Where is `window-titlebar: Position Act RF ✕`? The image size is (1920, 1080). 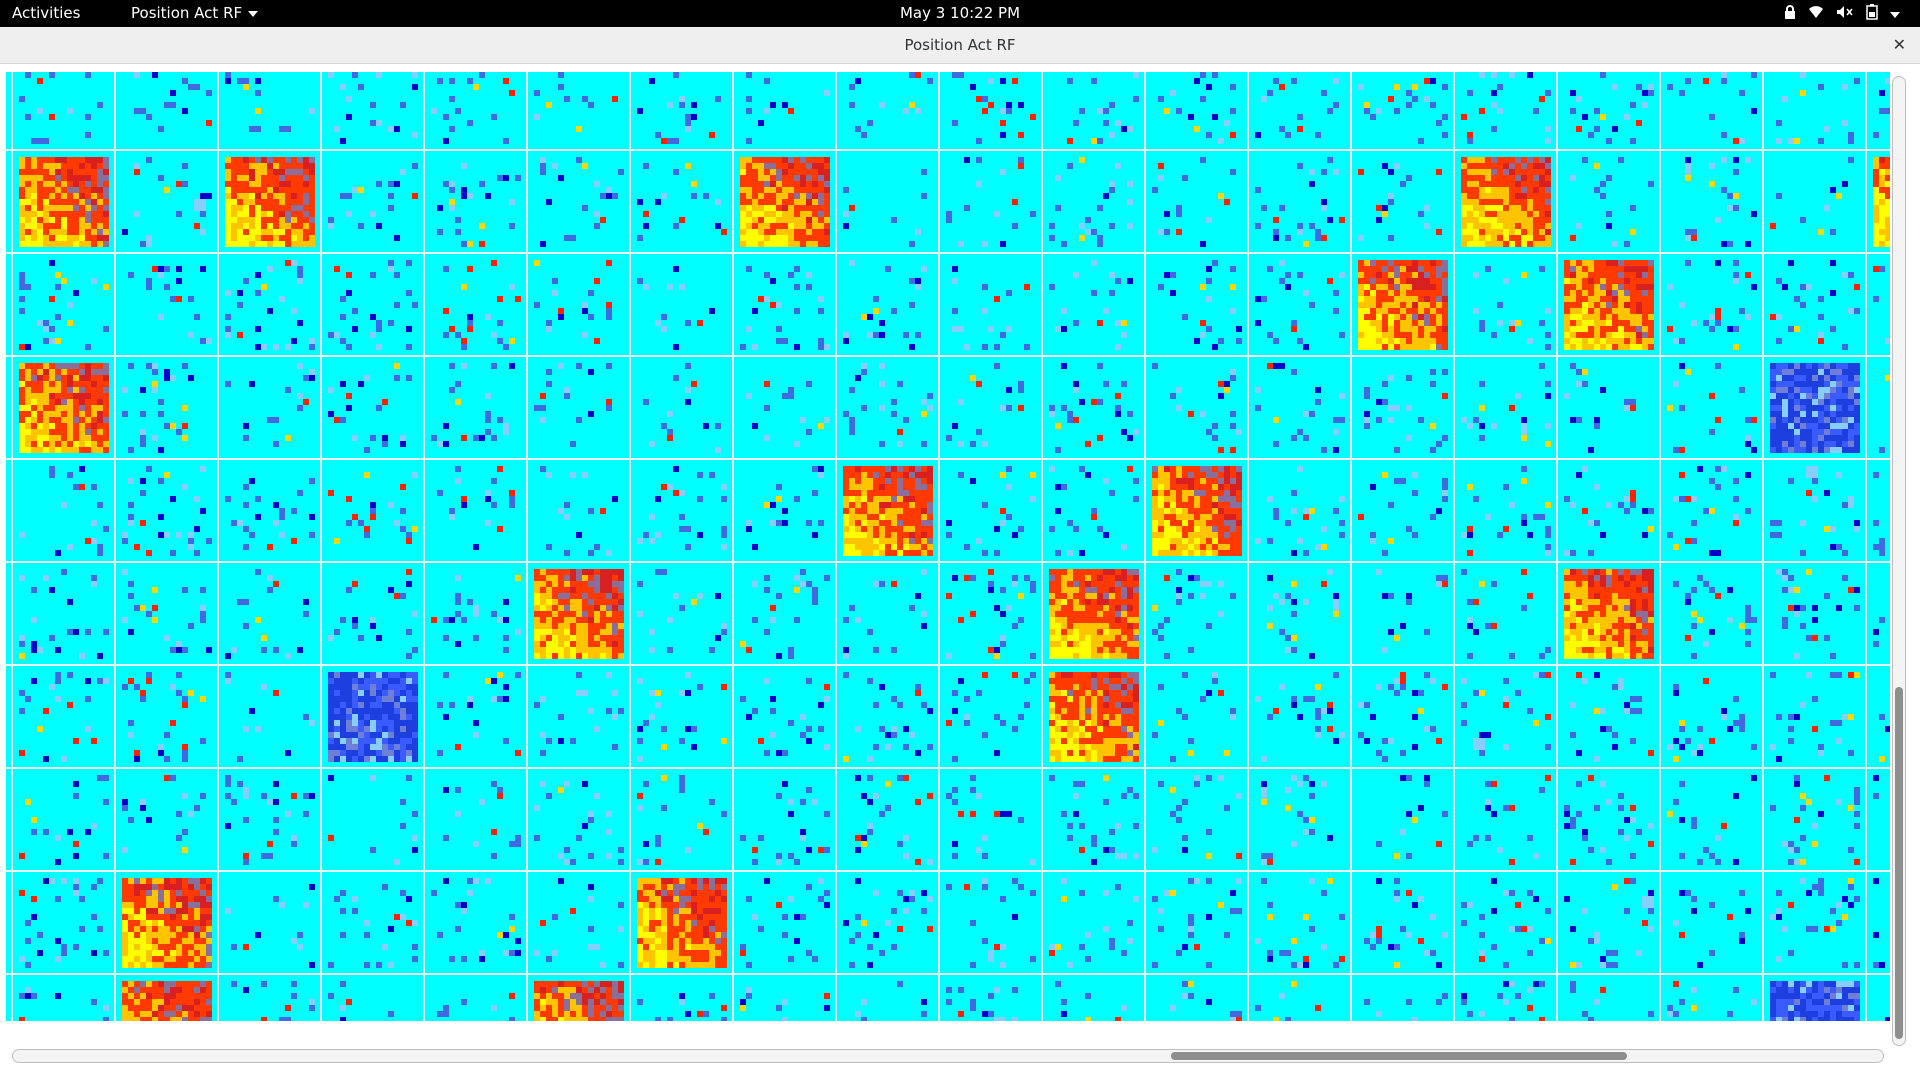 window-titlebar: Position Act RF ✕ is located at coordinates (960, 45).